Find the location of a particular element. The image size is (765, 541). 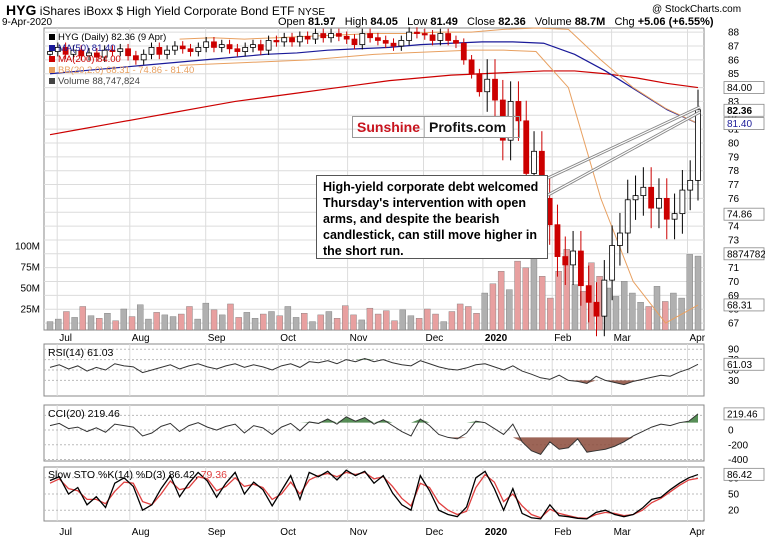

legend-volume-swatch is located at coordinates (52, 81).